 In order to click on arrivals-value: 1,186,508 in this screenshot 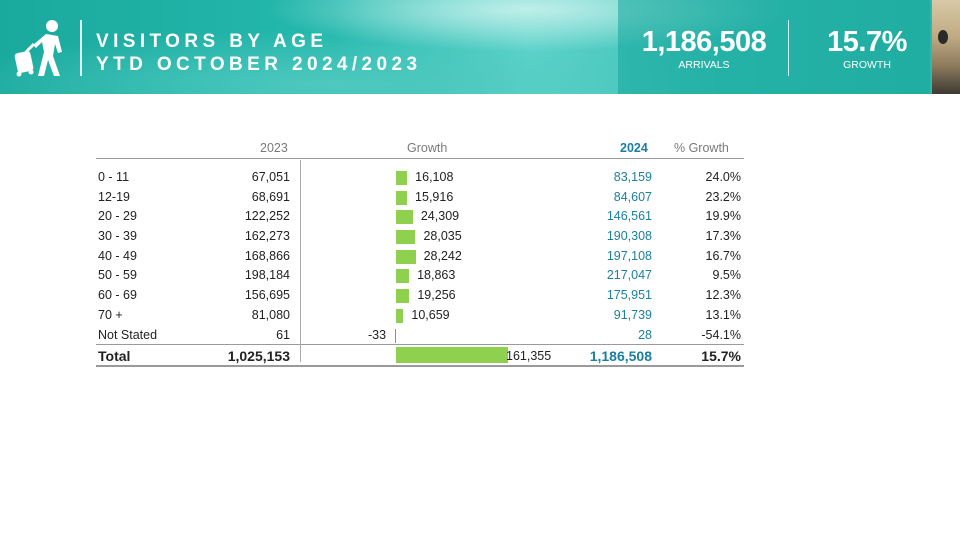, I will do `click(704, 42)`.